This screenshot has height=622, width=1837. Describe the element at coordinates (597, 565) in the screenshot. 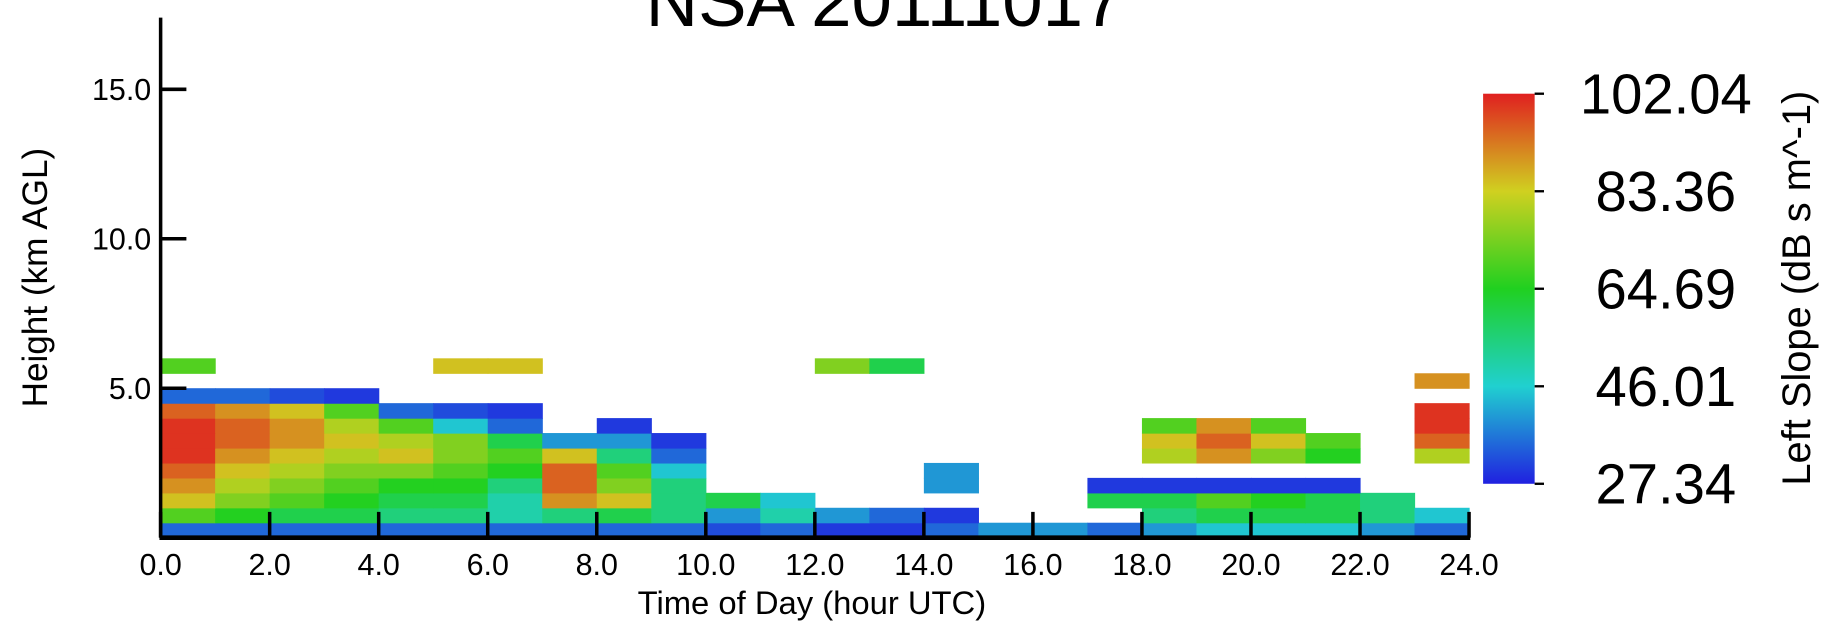

I see `x-tick-label: 8.0` at that location.